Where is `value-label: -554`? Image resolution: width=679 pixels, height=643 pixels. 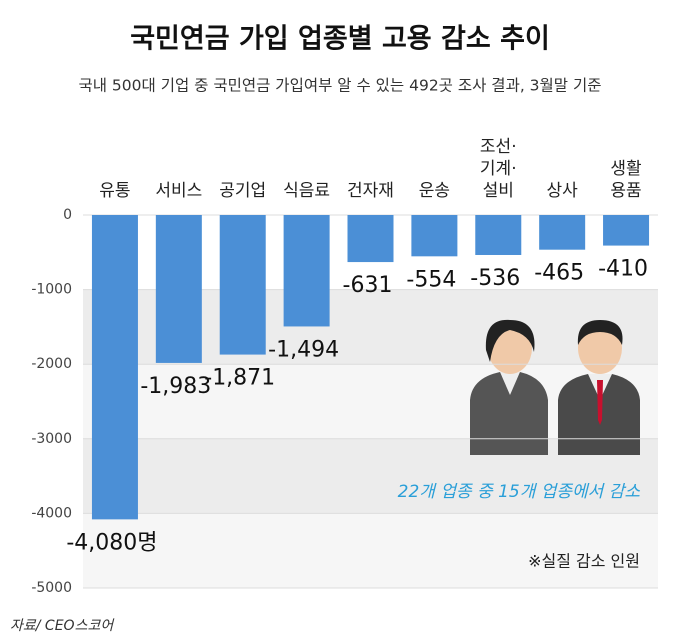
value-label: -554 is located at coordinates (431, 279).